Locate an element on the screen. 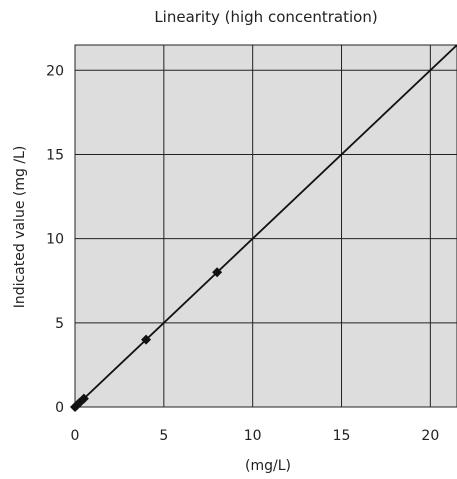  y-tick-label: 5 is located at coordinates (59, 324).